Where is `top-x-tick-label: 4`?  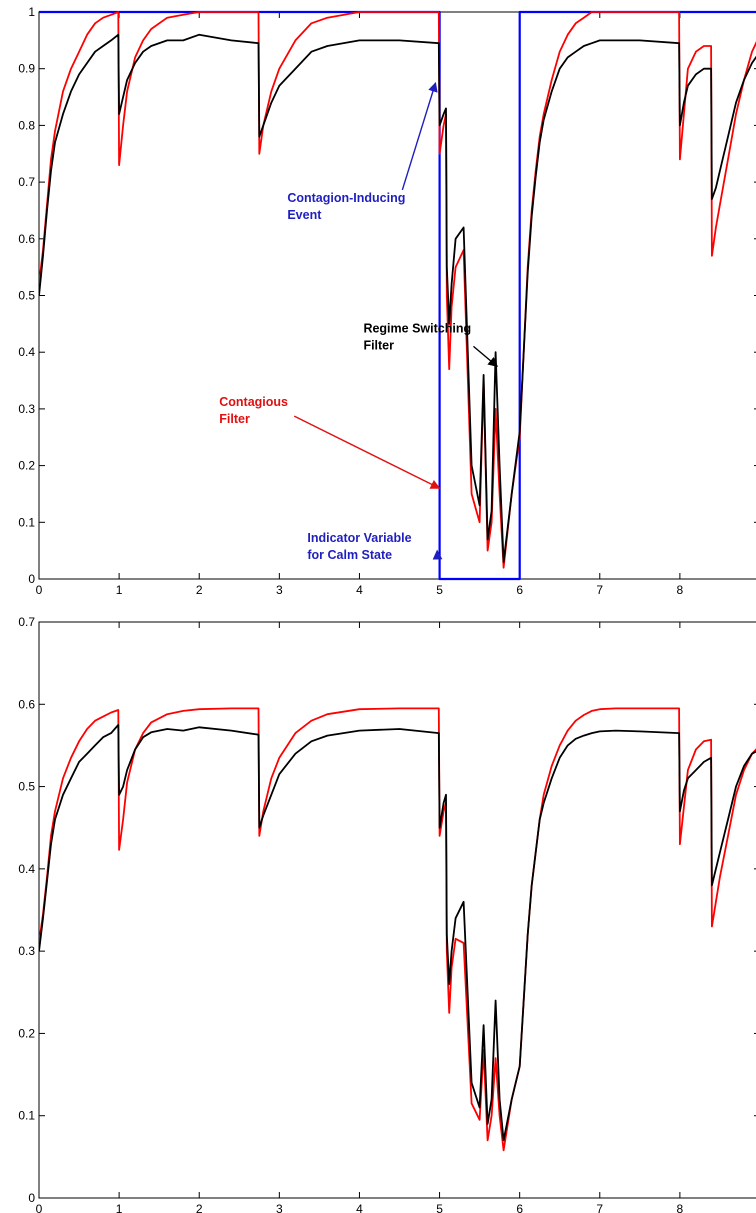 top-x-tick-label: 4 is located at coordinates (359, 590).